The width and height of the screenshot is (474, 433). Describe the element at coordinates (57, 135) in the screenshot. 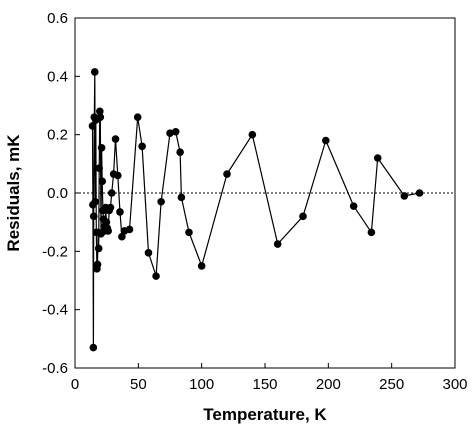

I see `y-tick-label: 0.2` at that location.